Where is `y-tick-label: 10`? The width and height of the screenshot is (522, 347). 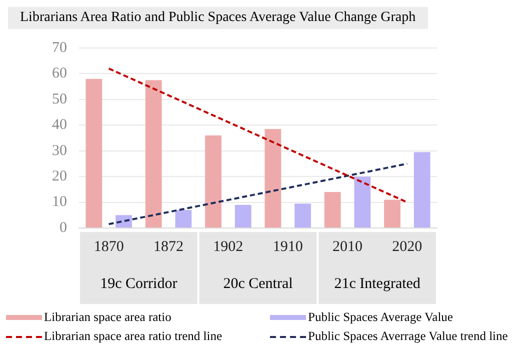
y-tick-label: 10 is located at coordinates (59, 202).